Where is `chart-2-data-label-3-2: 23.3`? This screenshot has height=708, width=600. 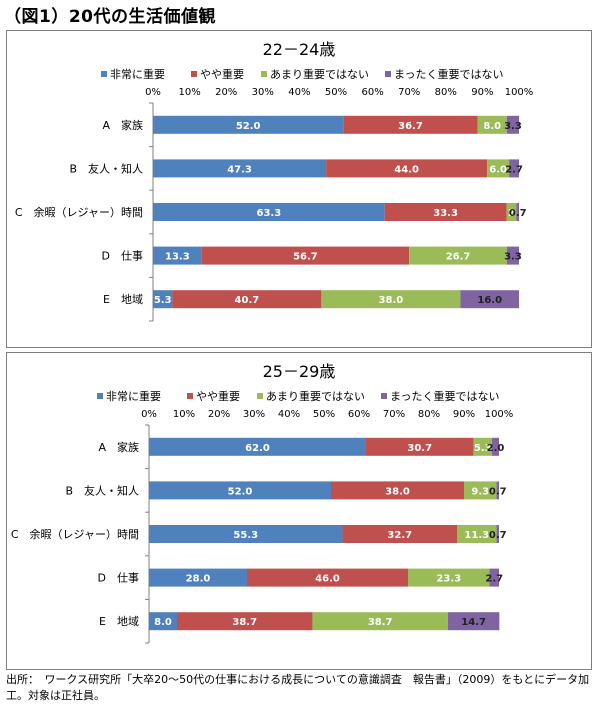 chart-2-data-label-3-2: 23.3 is located at coordinates (448, 579).